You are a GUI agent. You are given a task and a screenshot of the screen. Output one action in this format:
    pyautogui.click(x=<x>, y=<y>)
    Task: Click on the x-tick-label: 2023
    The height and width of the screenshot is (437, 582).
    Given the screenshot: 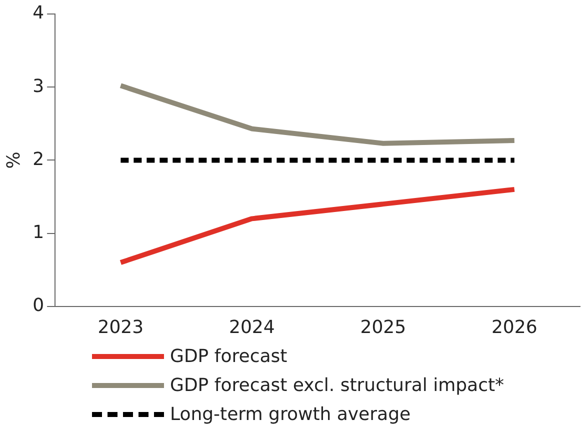 What is the action you would take?
    pyautogui.click(x=121, y=327)
    